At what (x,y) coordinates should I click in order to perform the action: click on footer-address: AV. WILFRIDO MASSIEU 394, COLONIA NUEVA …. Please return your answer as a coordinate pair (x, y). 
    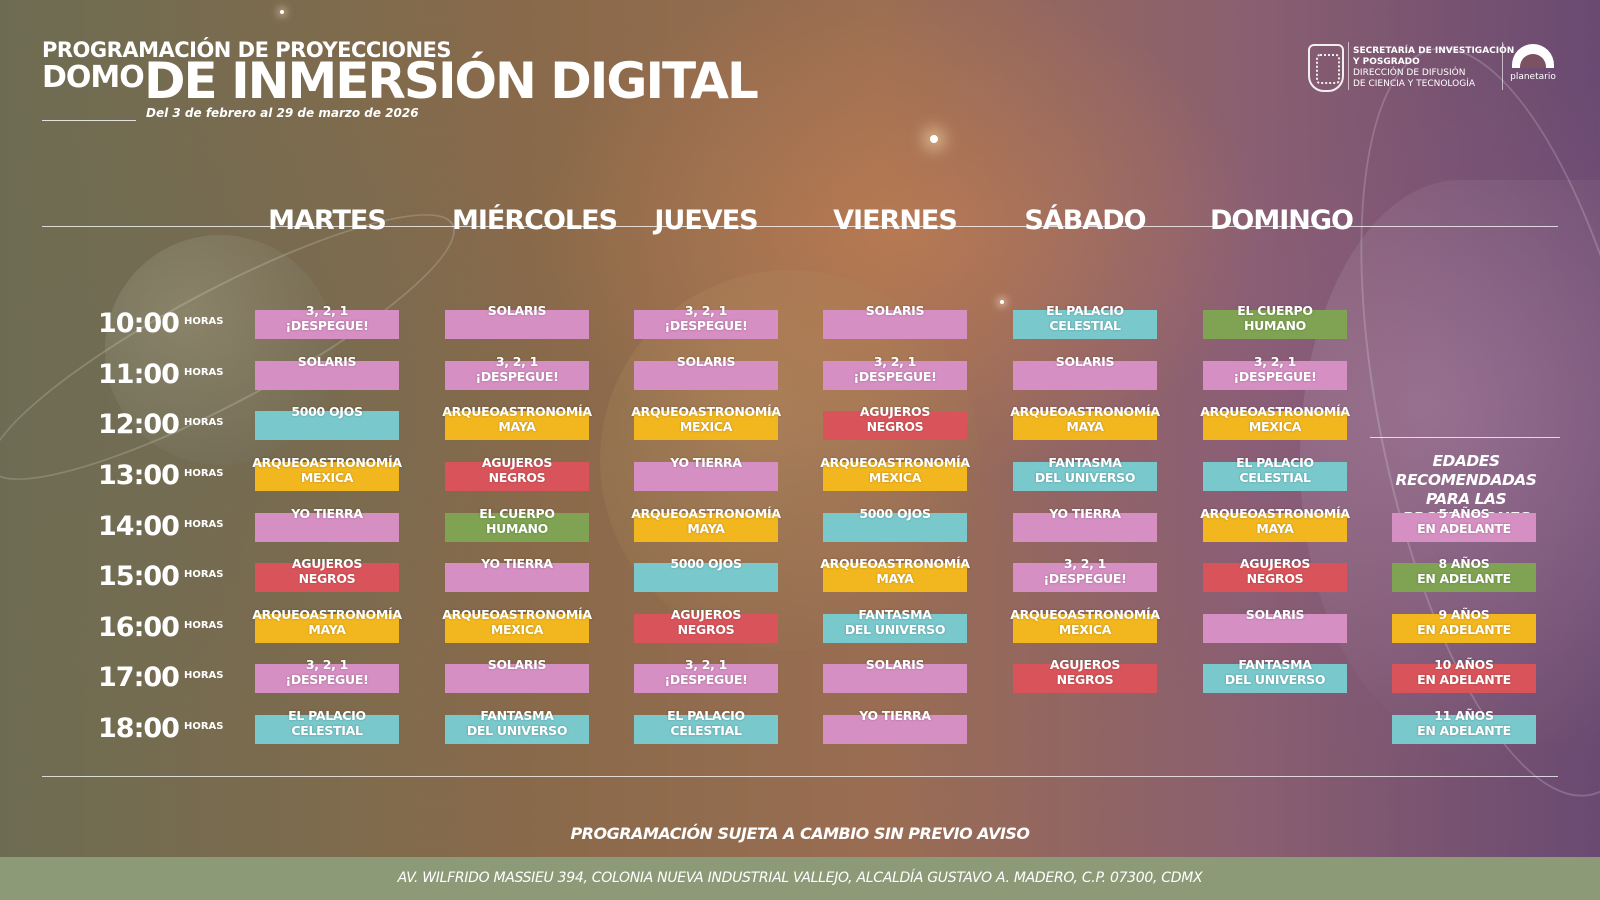
    Looking at the image, I should click on (800, 878).